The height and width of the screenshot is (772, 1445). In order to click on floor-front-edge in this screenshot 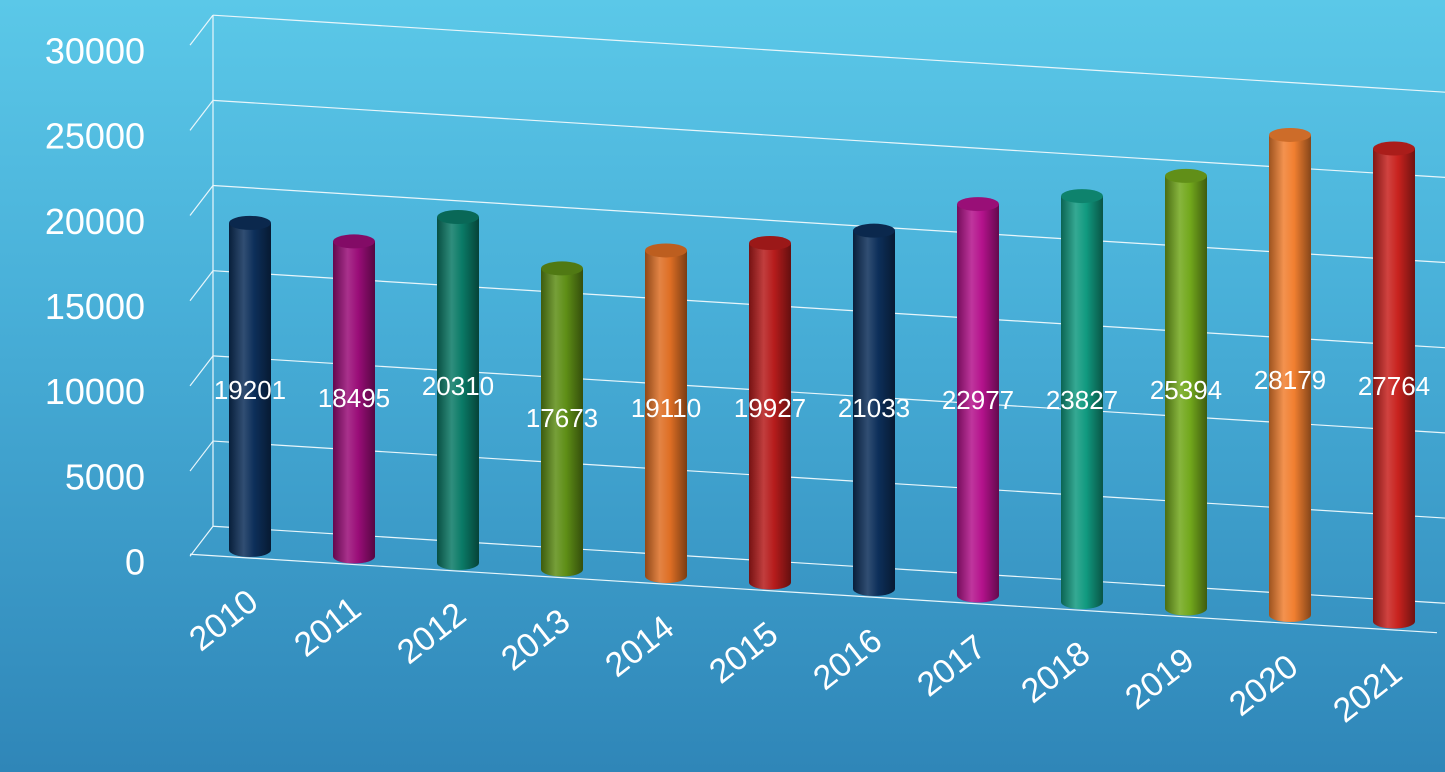, I will do `click(813, 593)`.